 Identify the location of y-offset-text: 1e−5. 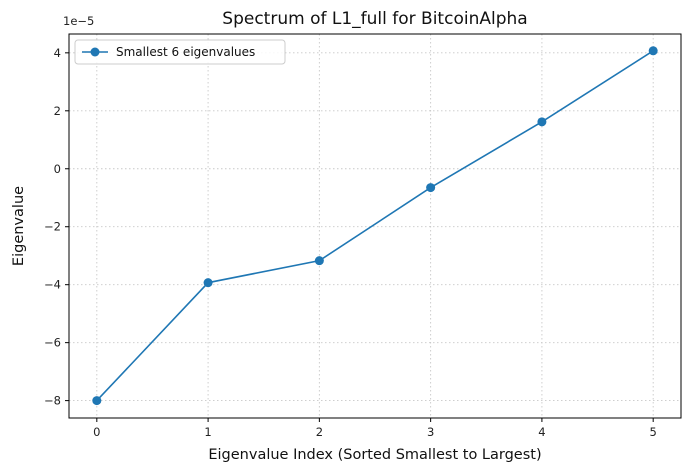
(78, 21).